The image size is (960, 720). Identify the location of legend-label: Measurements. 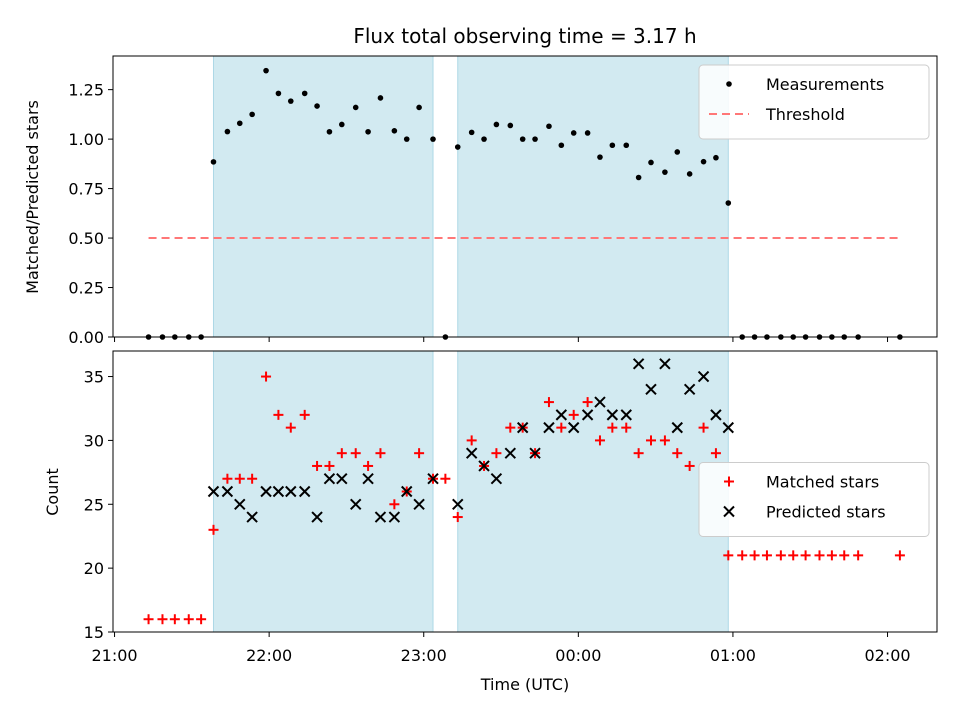
(825, 84).